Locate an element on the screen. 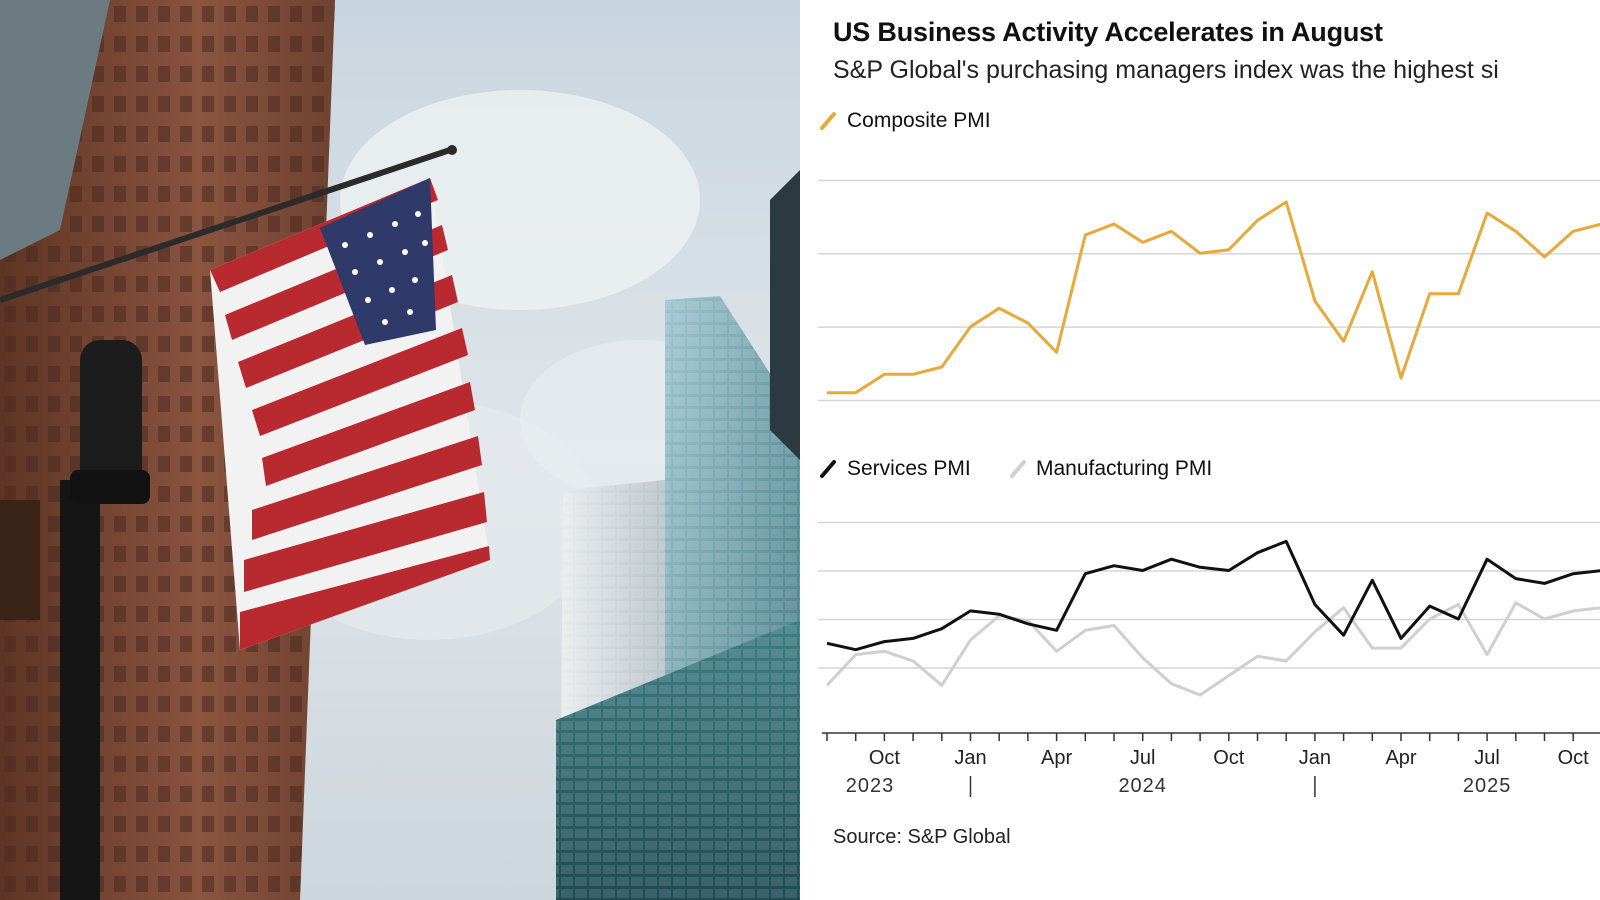 This screenshot has height=900, width=1600. lamp-post-icon is located at coordinates (75, 620).